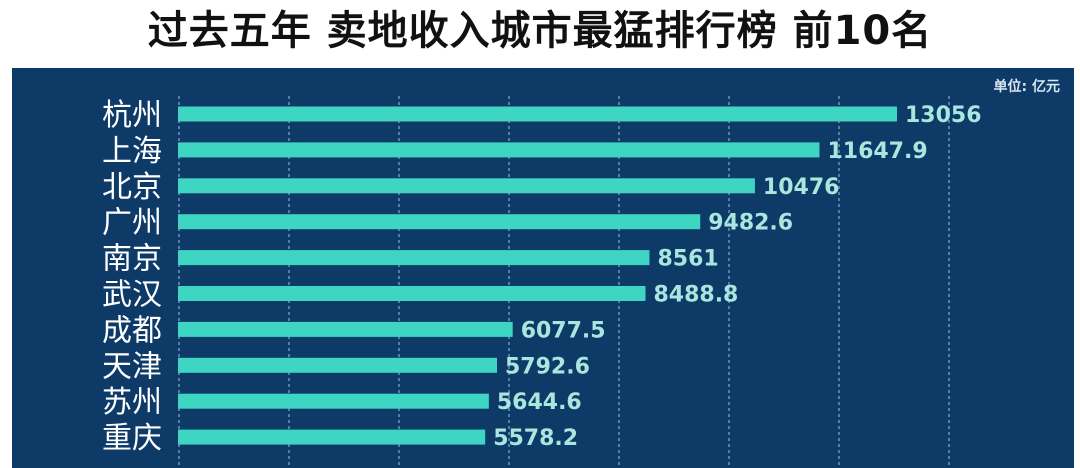 The height and width of the screenshot is (468, 1080). I want to click on value-label: 13056, so click(943, 115).